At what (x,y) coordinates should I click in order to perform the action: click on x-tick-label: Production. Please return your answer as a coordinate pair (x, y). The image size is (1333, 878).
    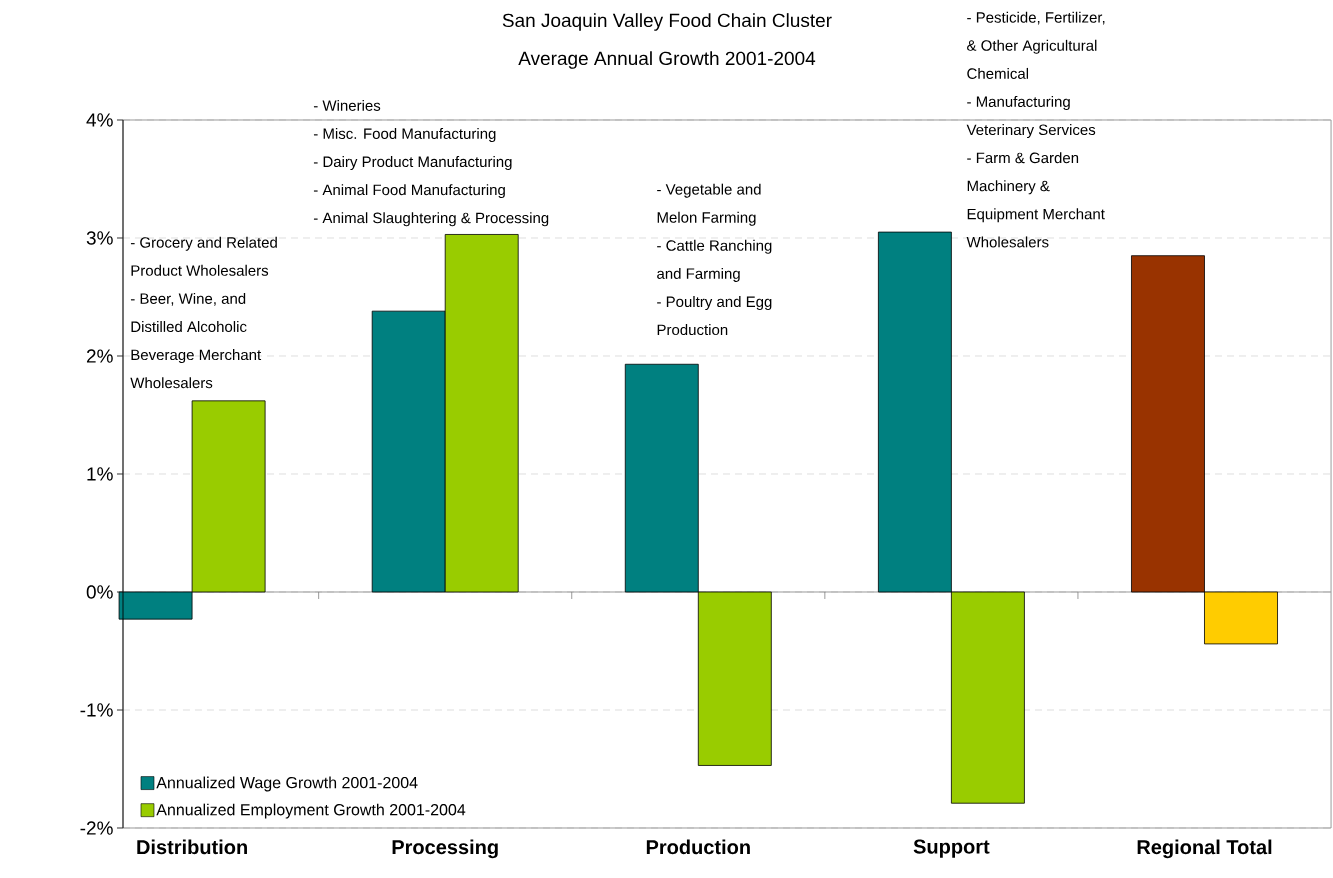
    Looking at the image, I should click on (698, 847).